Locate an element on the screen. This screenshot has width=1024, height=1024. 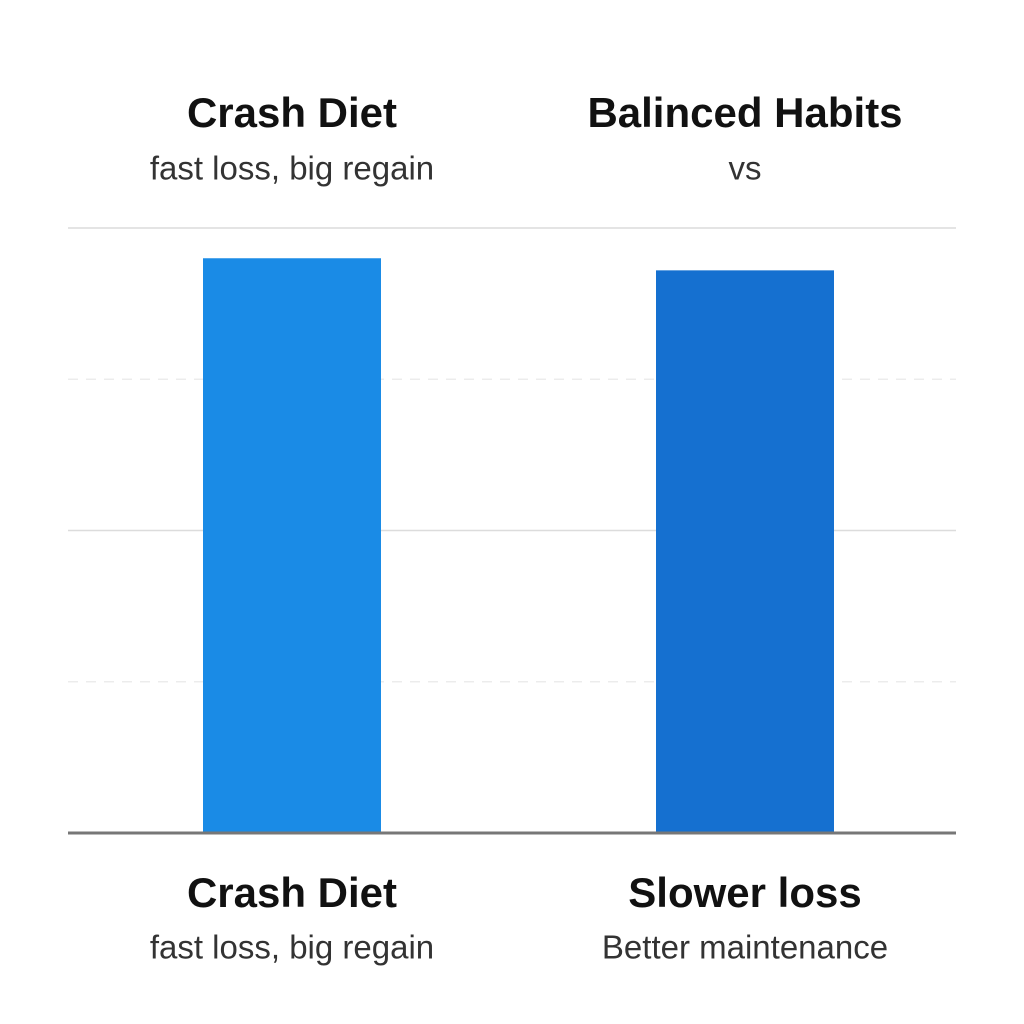
x-tick-sublabel: fast loss, big regain is located at coordinates (292, 947).